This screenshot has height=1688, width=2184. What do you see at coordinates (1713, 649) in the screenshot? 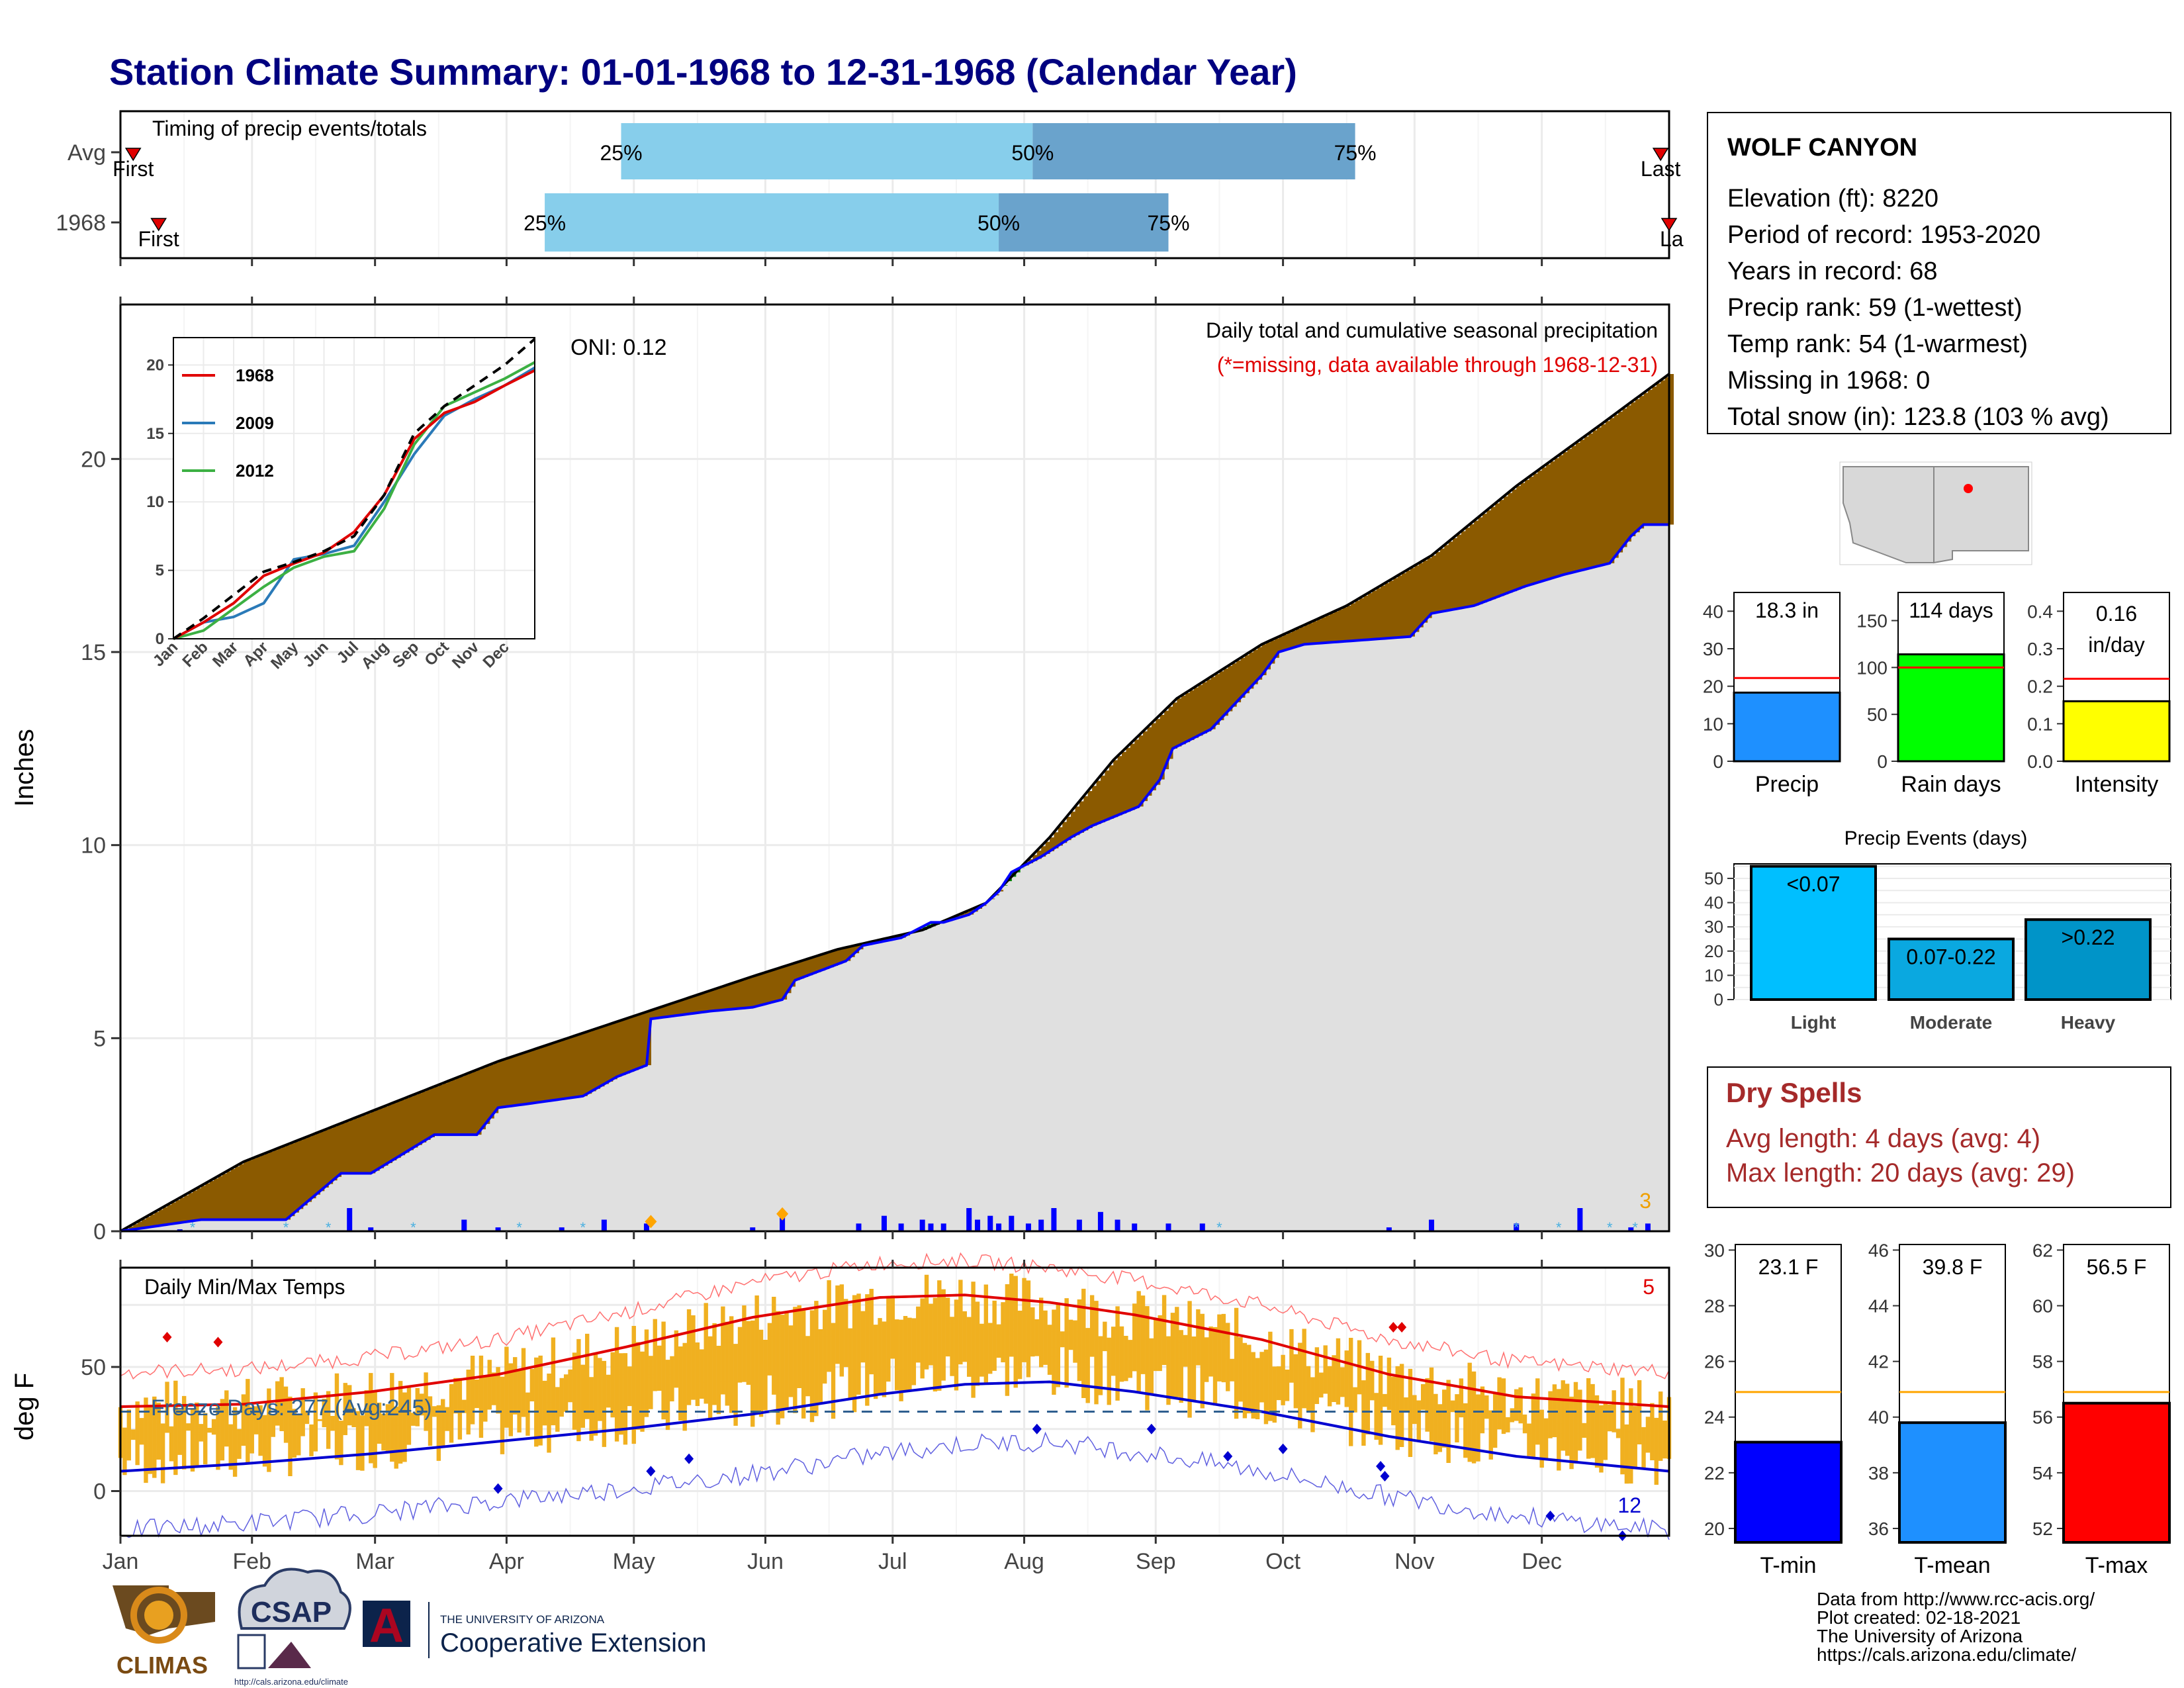
I see `small-bar-y-tick-label: 30` at bounding box center [1713, 649].